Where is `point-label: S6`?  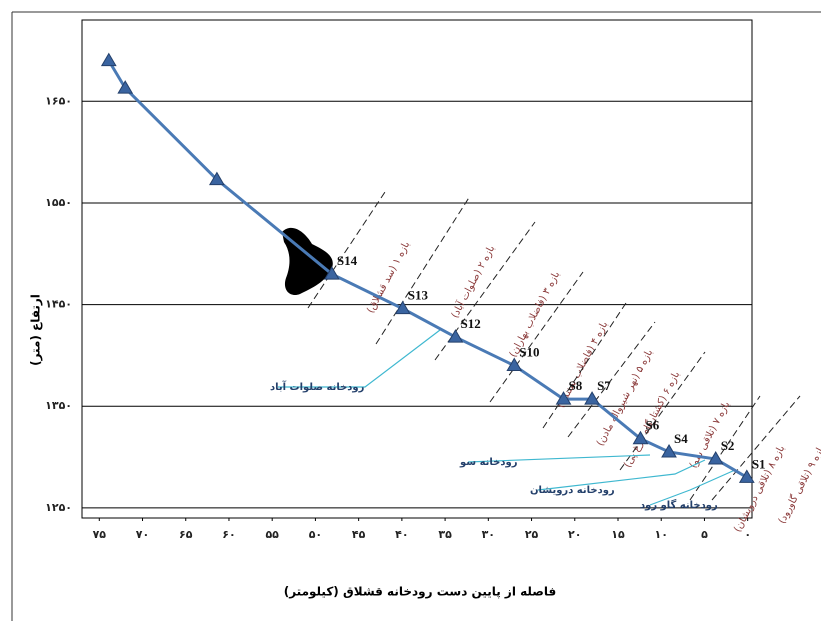
point-label: S6 is located at coordinates (652, 425).